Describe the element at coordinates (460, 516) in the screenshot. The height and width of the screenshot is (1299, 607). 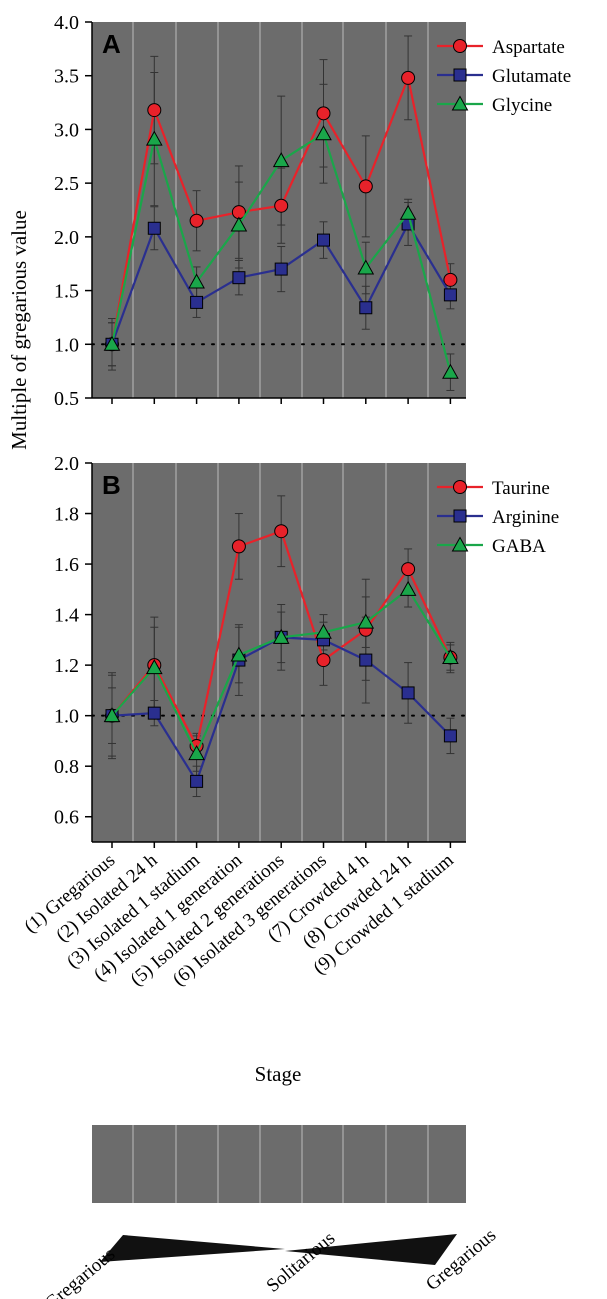
I see `legend-marker-arginine` at that location.